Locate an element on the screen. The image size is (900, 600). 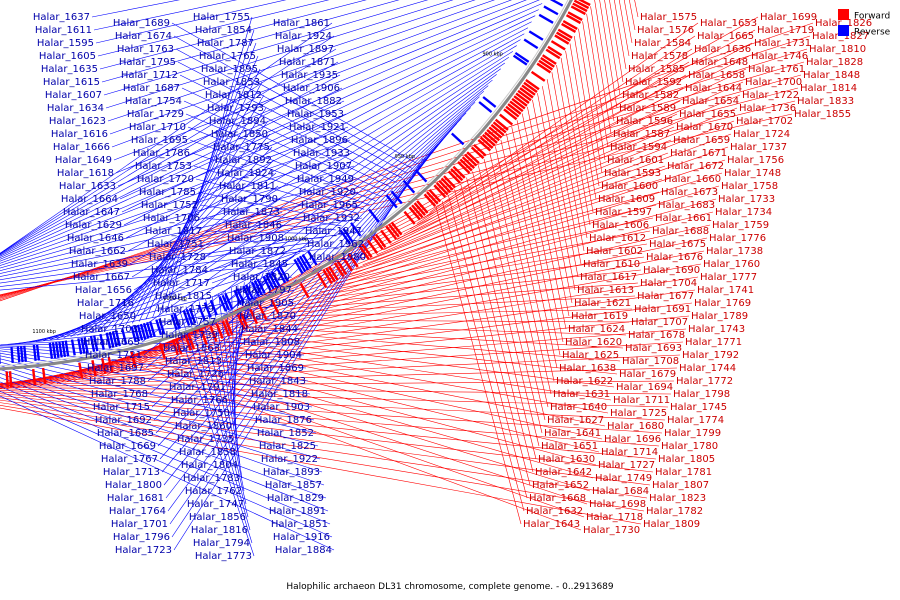
gene-label: Halar_1695 is located at coordinates (159, 140).